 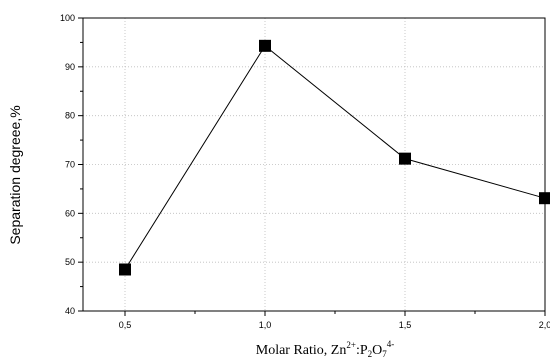 What do you see at coordinates (301, 350) in the screenshot?
I see `x-axis-label-base: Molar Ratio, Zn` at bounding box center [301, 350].